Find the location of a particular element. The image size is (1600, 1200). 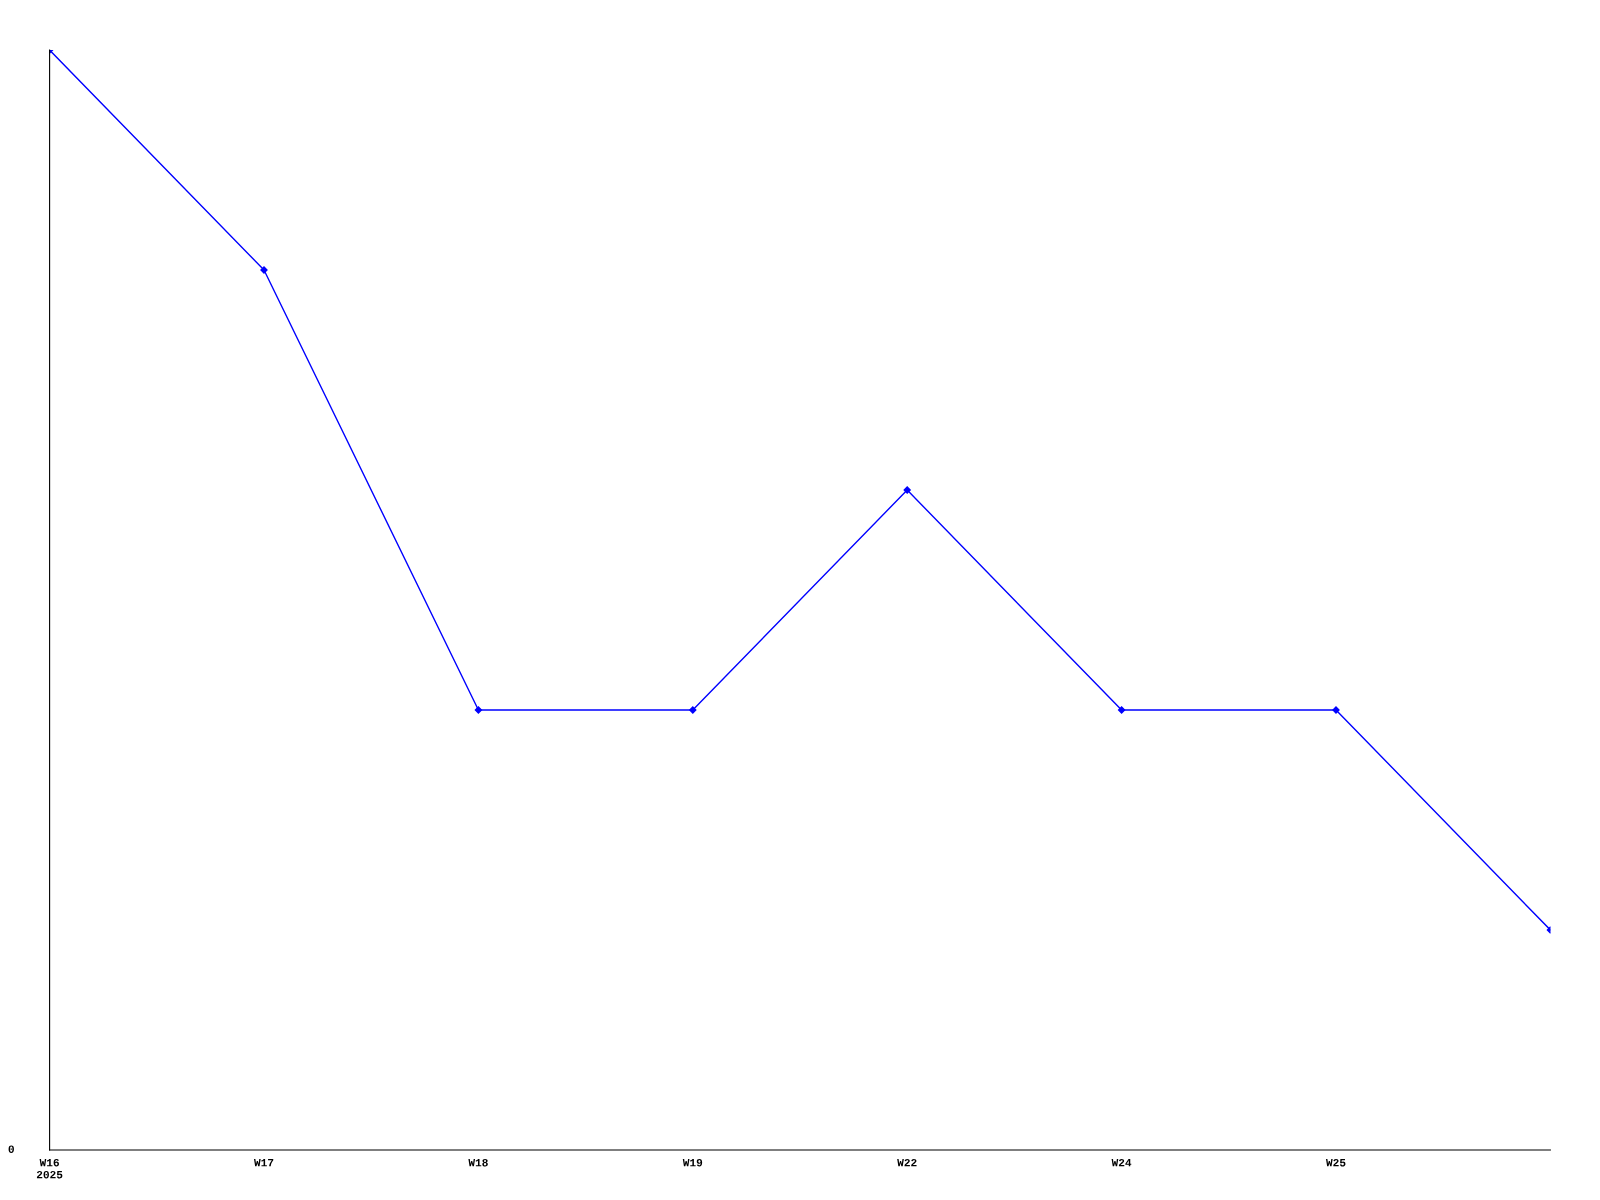

x-tick-label: W18 is located at coordinates (478, 1162).